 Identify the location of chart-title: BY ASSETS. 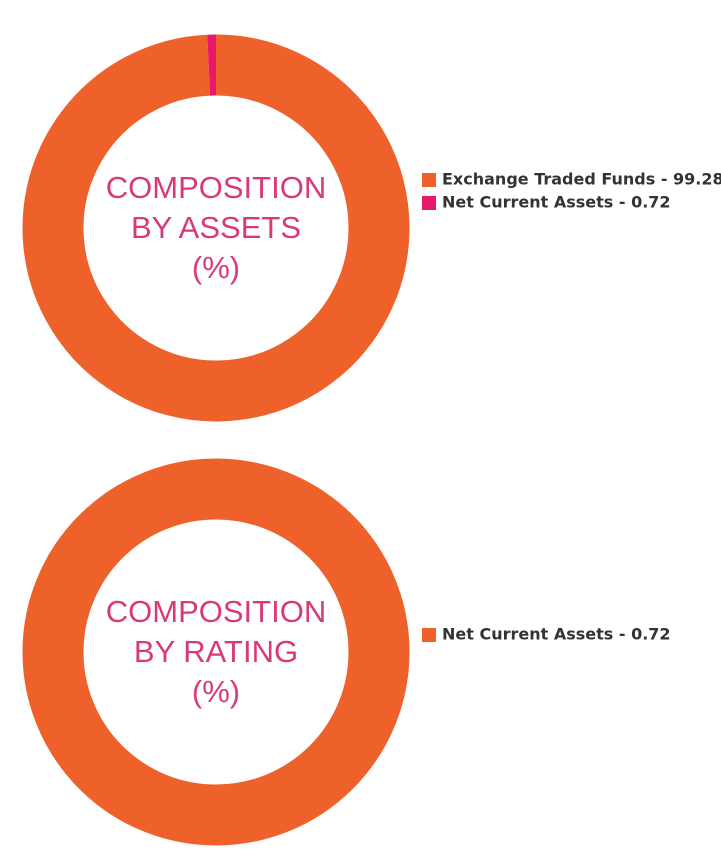
(216, 227).